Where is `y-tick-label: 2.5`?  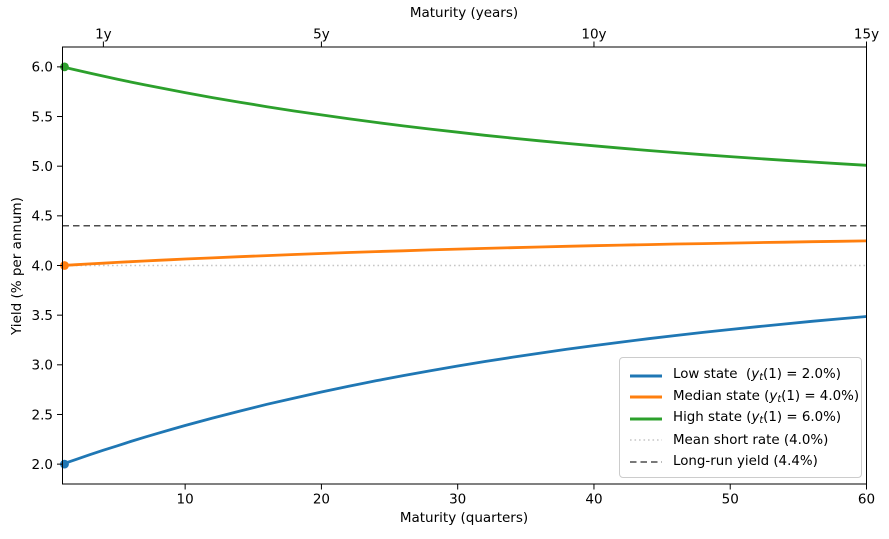 y-tick-label: 2.5 is located at coordinates (42, 415).